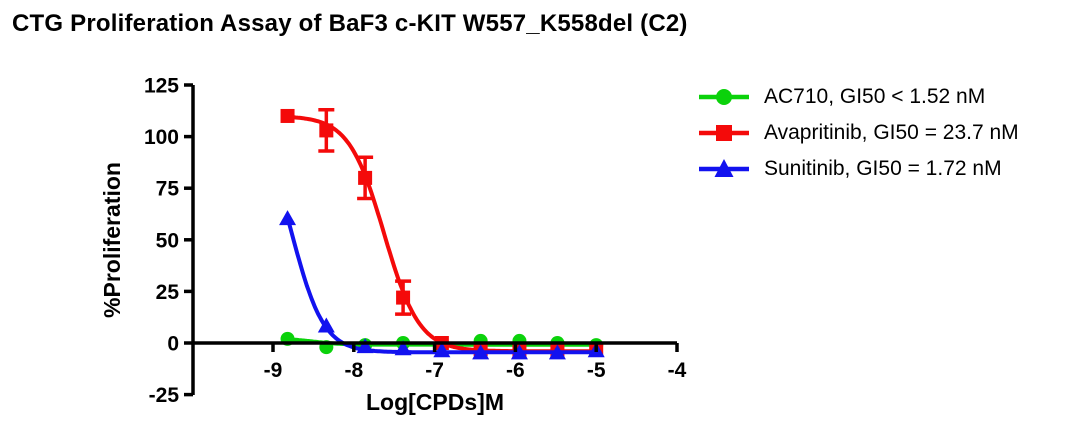  Describe the element at coordinates (724, 168) in the screenshot. I see `legend-marker-triangle-icon` at that location.